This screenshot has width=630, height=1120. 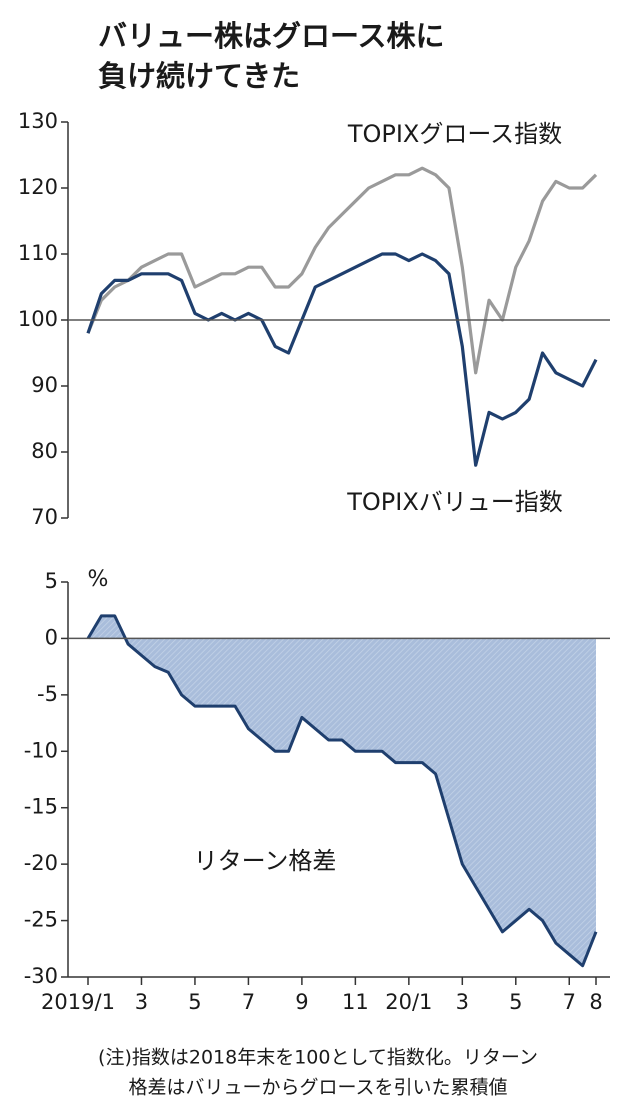 What do you see at coordinates (595, 1002) in the screenshot?
I see `x-tick-label: 8` at bounding box center [595, 1002].